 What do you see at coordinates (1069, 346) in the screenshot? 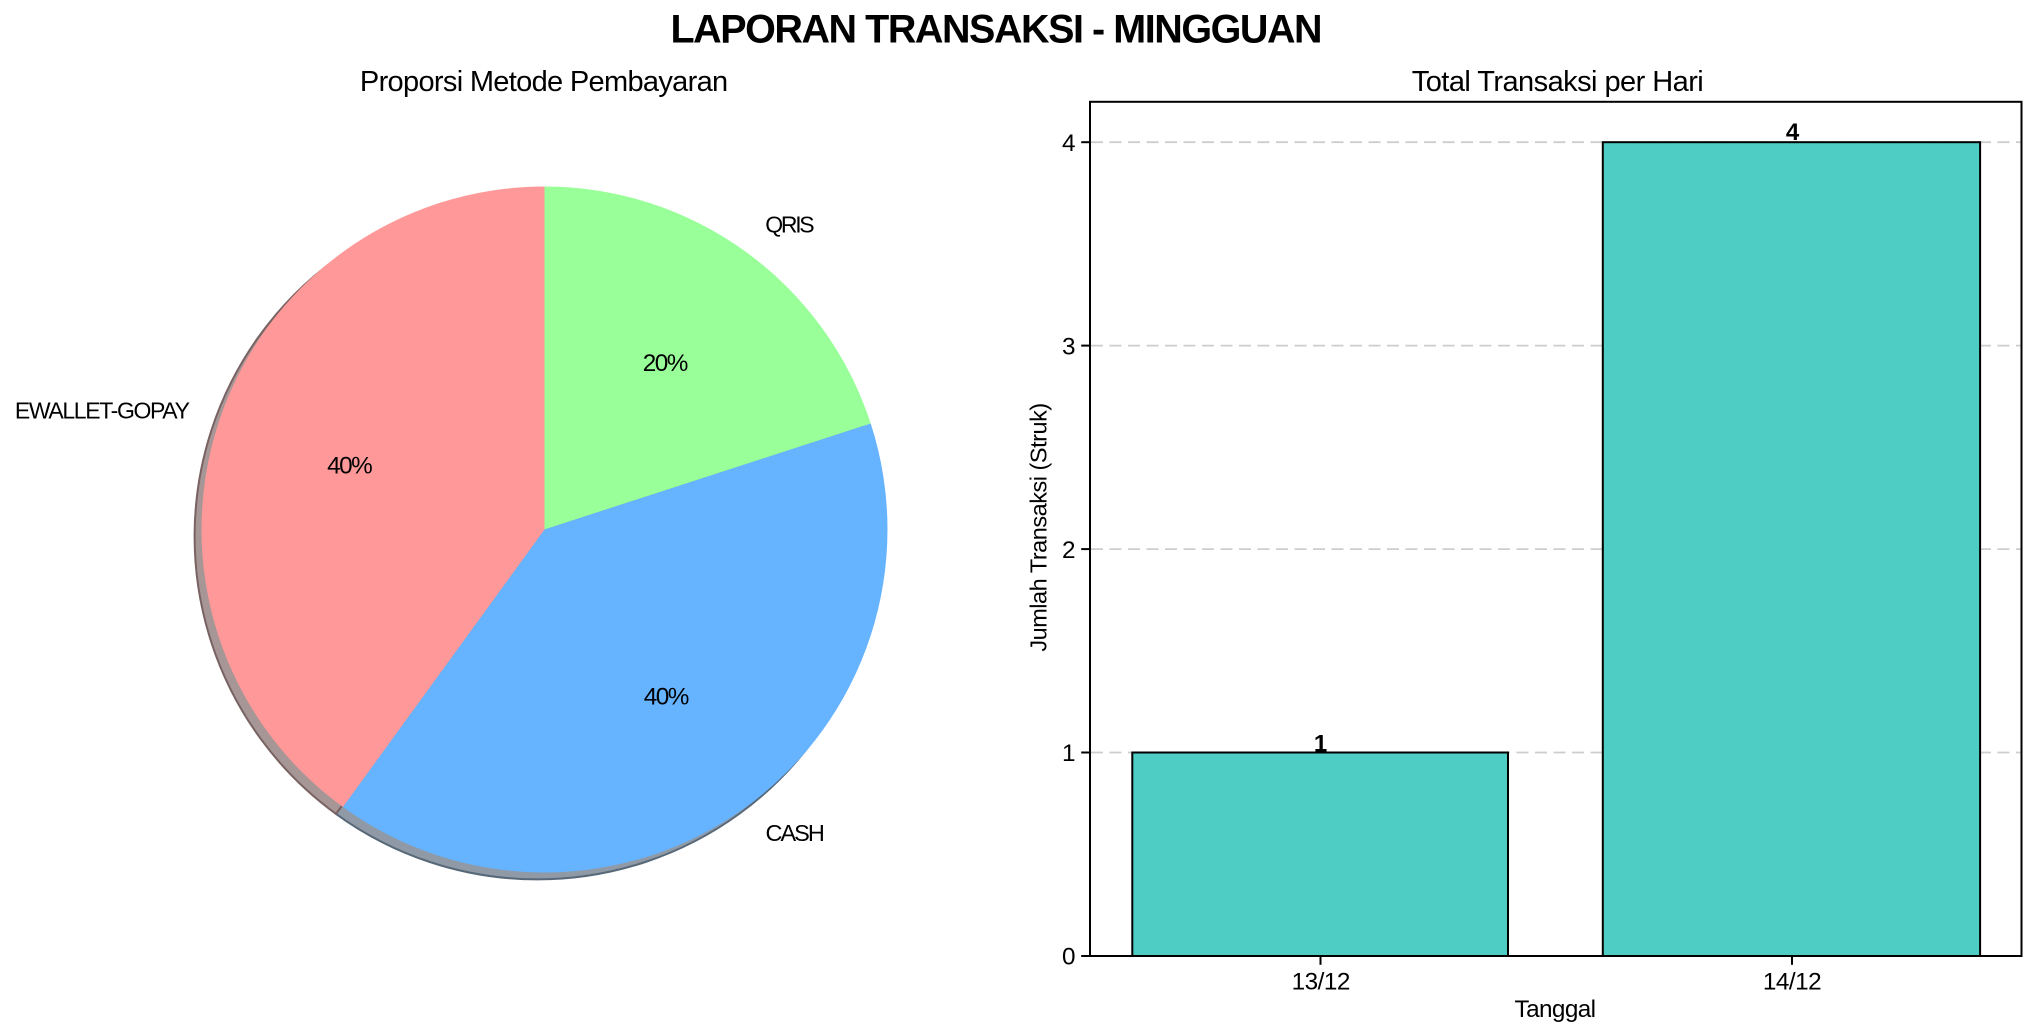
I see `svg-text: 3` at bounding box center [1069, 346].